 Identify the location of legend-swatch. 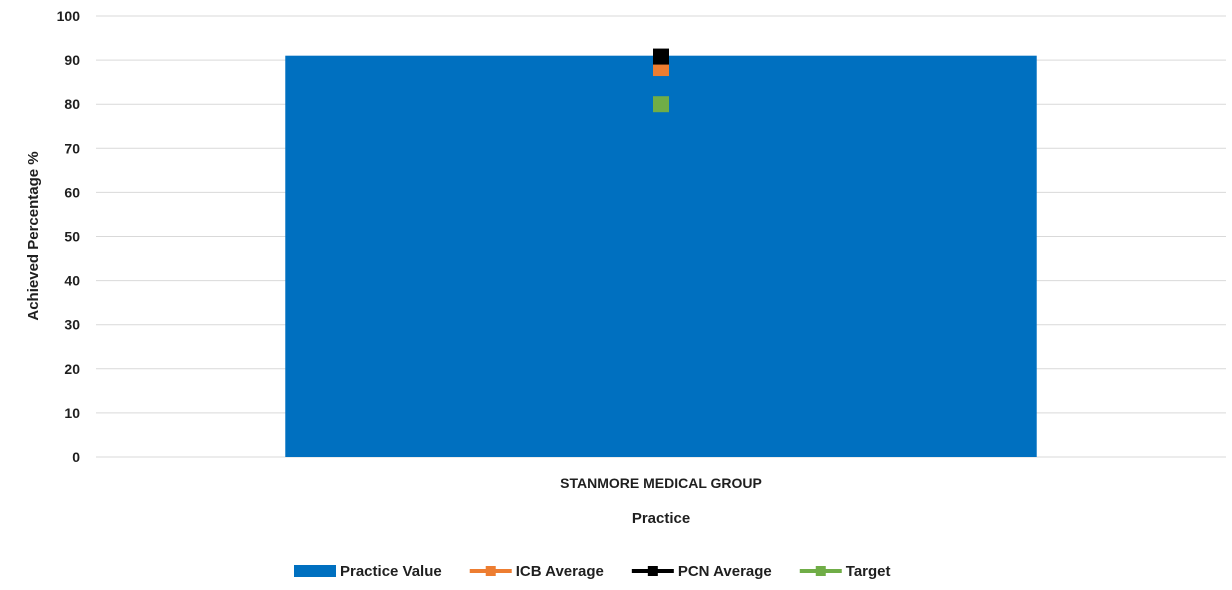
(315, 571).